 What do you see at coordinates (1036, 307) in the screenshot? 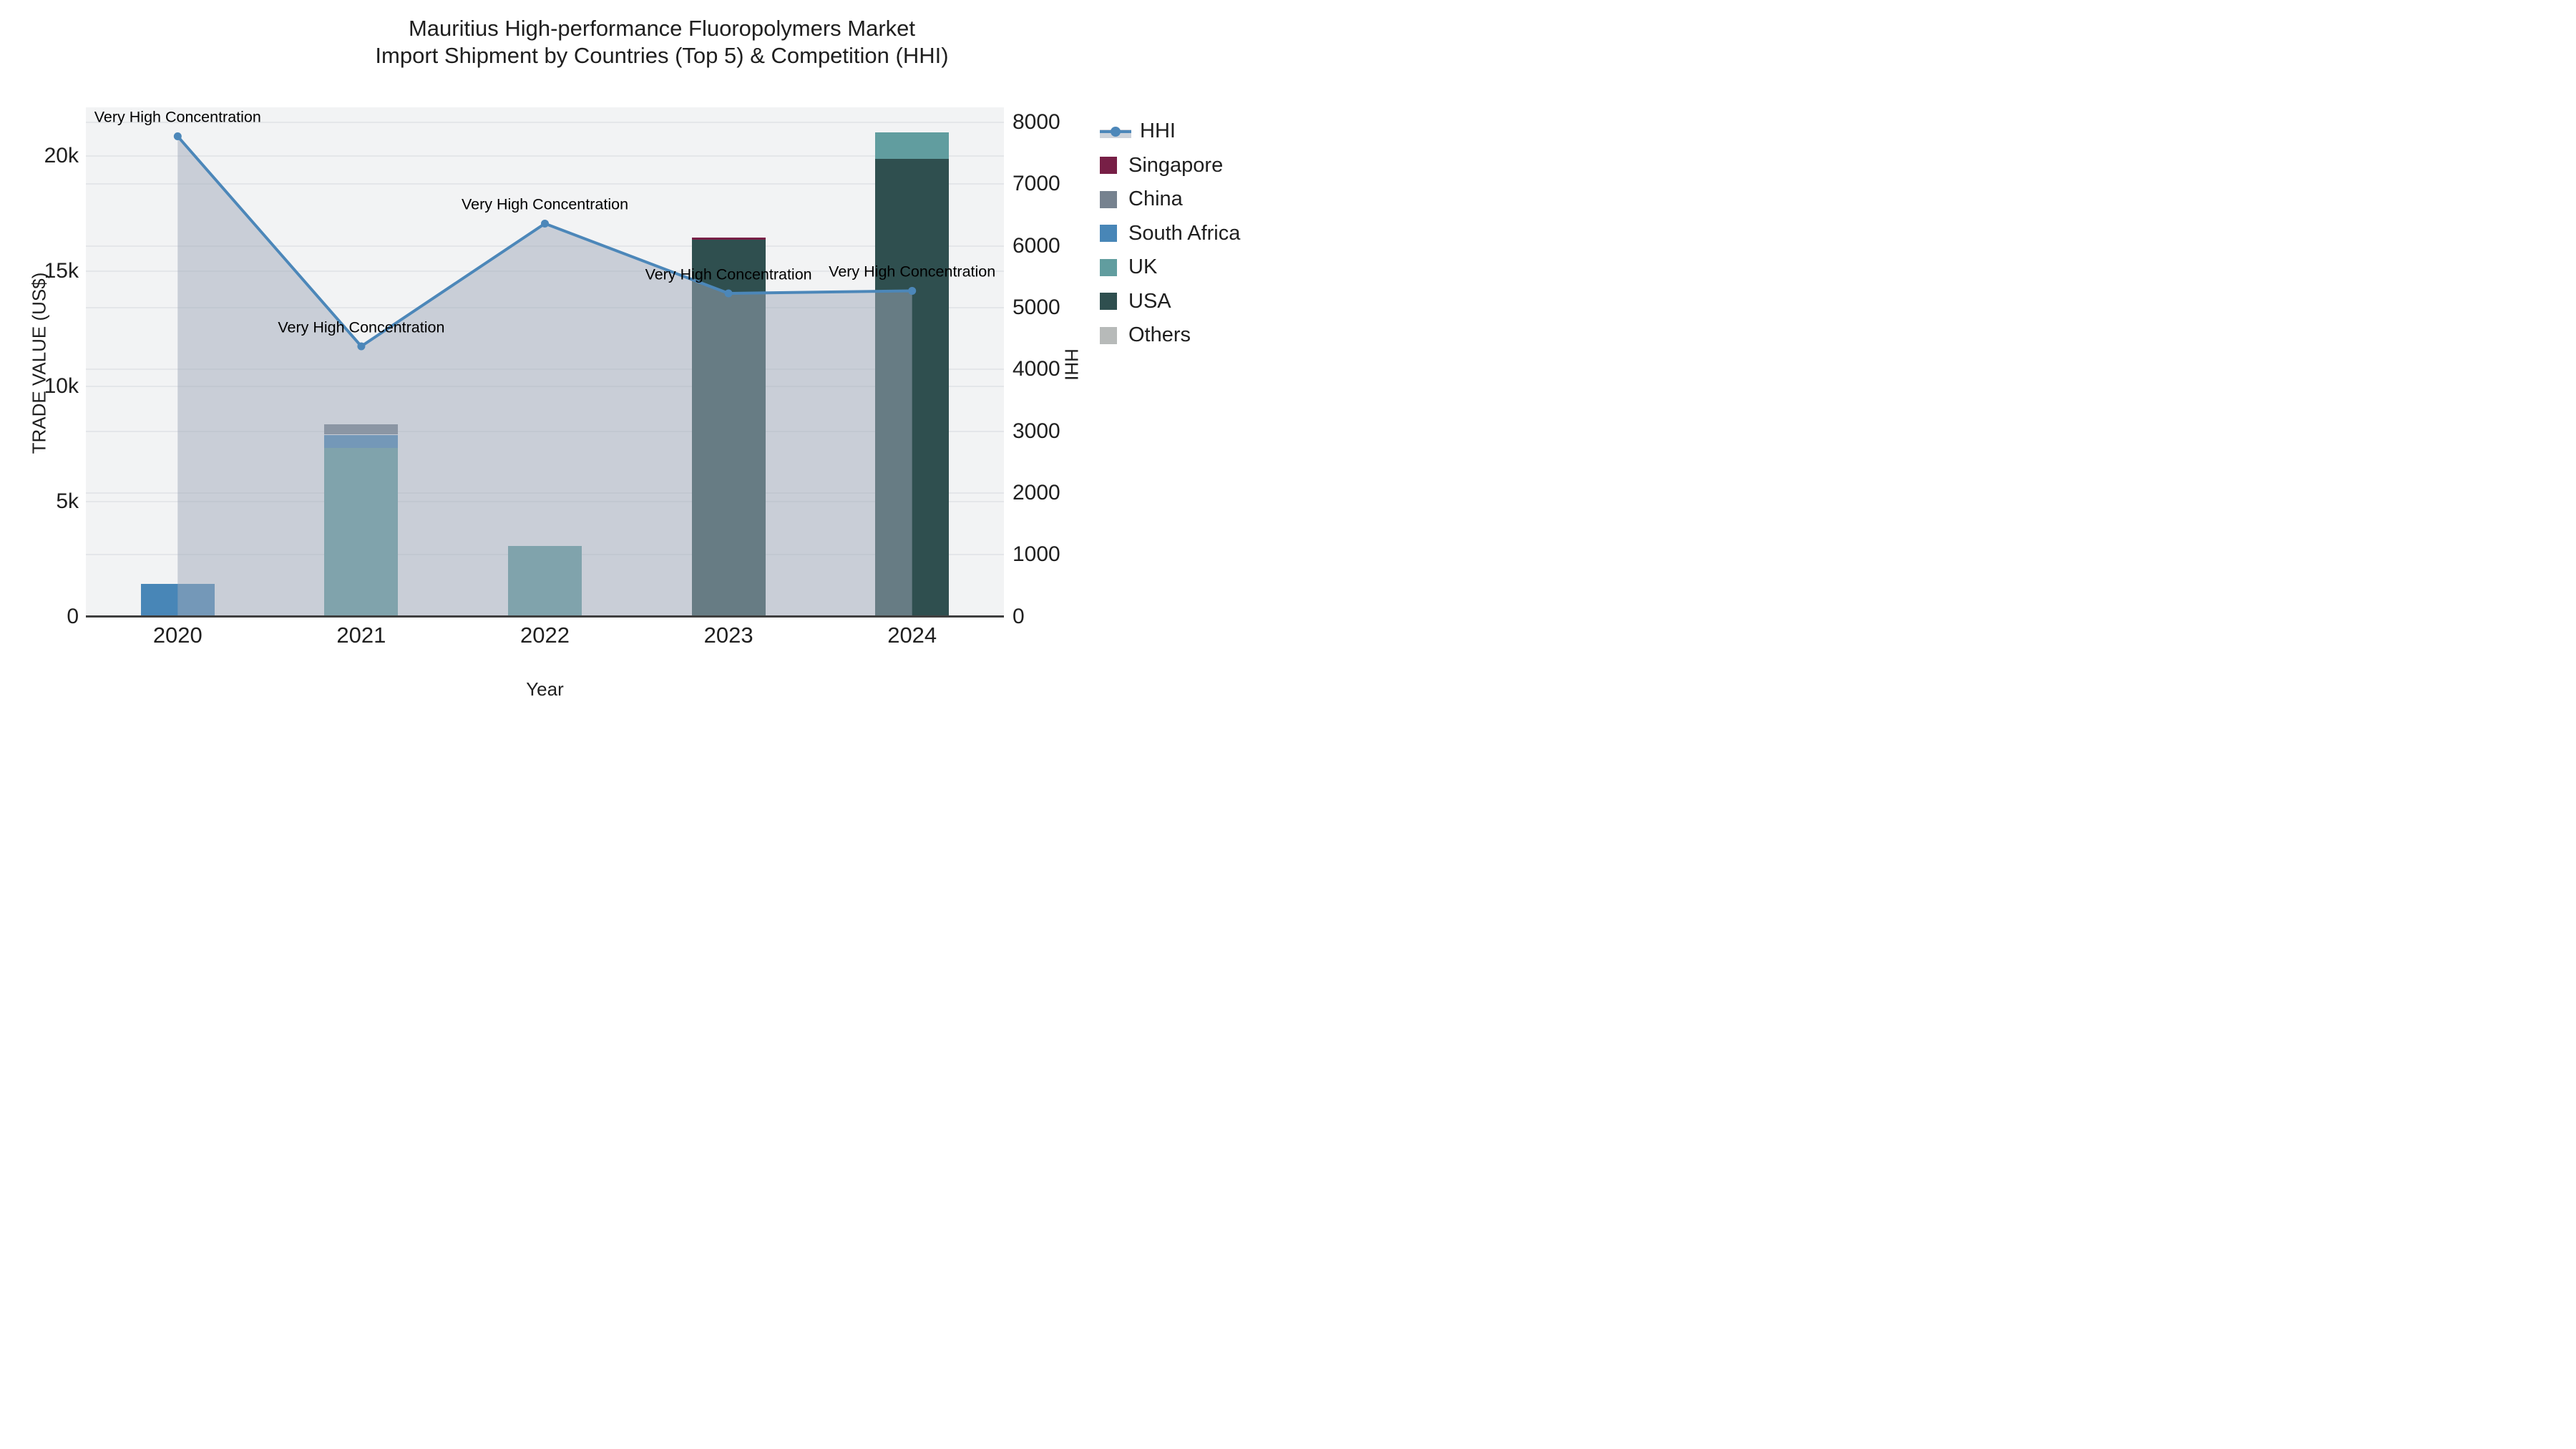
I see `y-right-tick-5000: 5000` at bounding box center [1036, 307].